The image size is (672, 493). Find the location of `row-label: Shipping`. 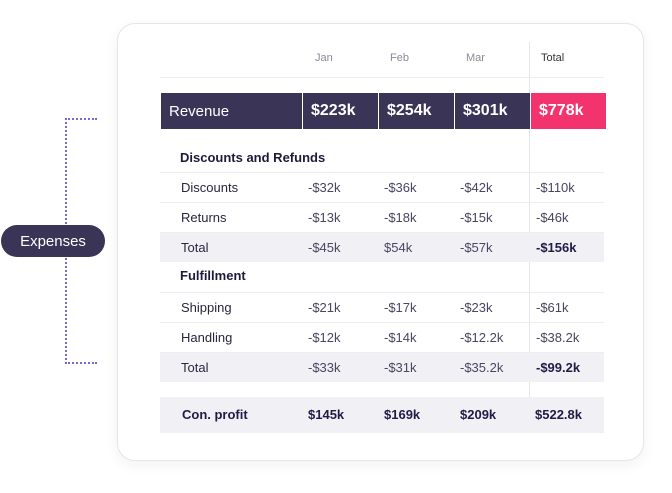

row-label: Shipping is located at coordinates (206, 307).